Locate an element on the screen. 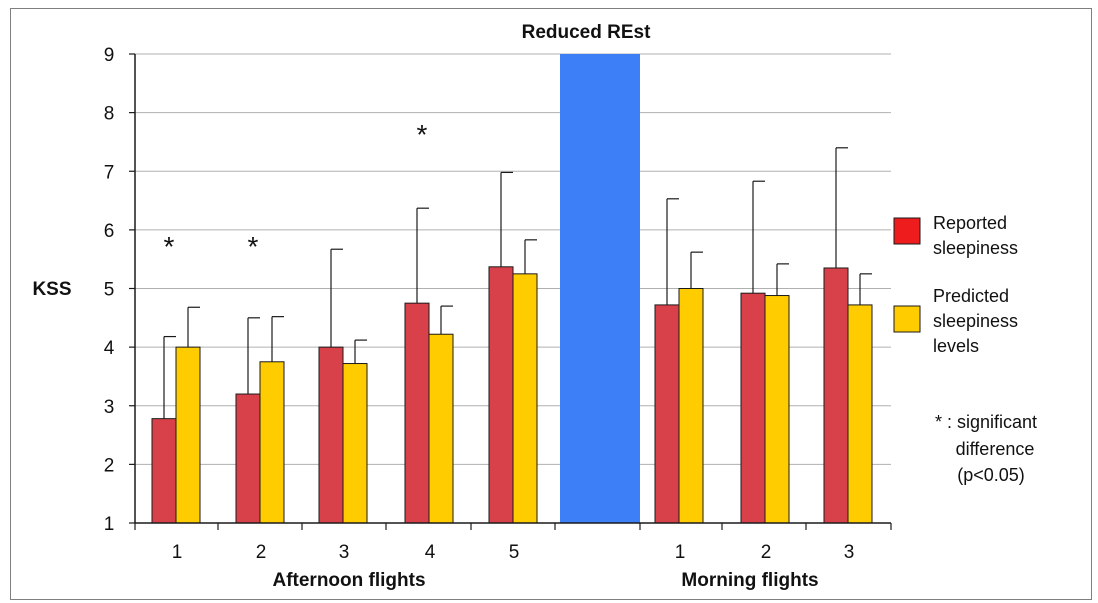 The width and height of the screenshot is (1098, 603). legend-label-1: Reported is located at coordinates (970, 223).